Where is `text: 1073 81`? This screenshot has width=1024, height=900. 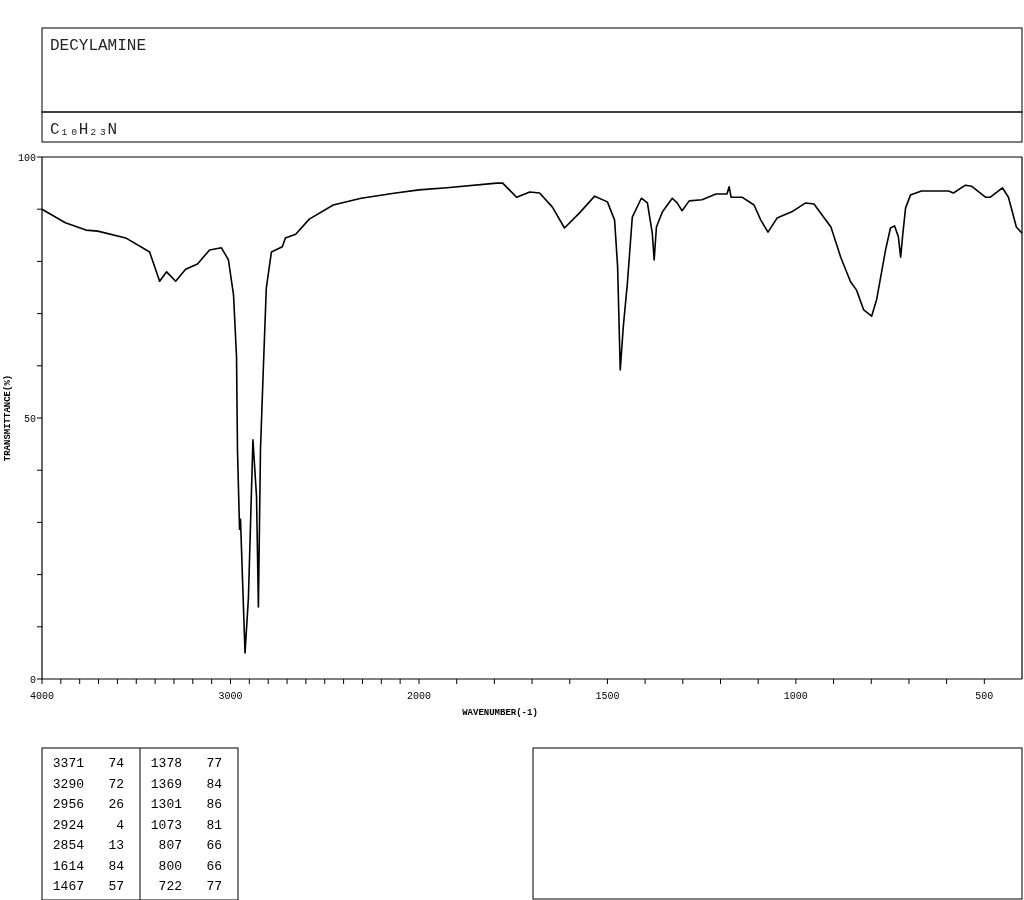 text: 1073 81 is located at coordinates (186, 825).